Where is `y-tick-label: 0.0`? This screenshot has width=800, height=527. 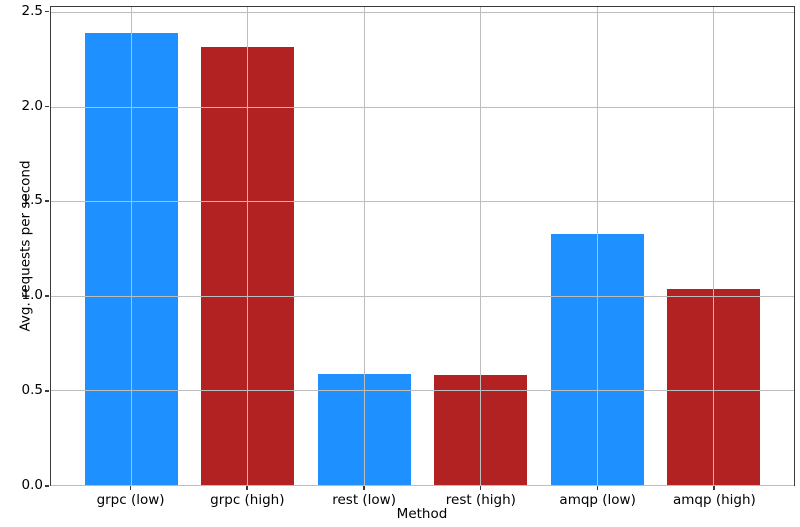 y-tick-label: 0.0 is located at coordinates (32, 485).